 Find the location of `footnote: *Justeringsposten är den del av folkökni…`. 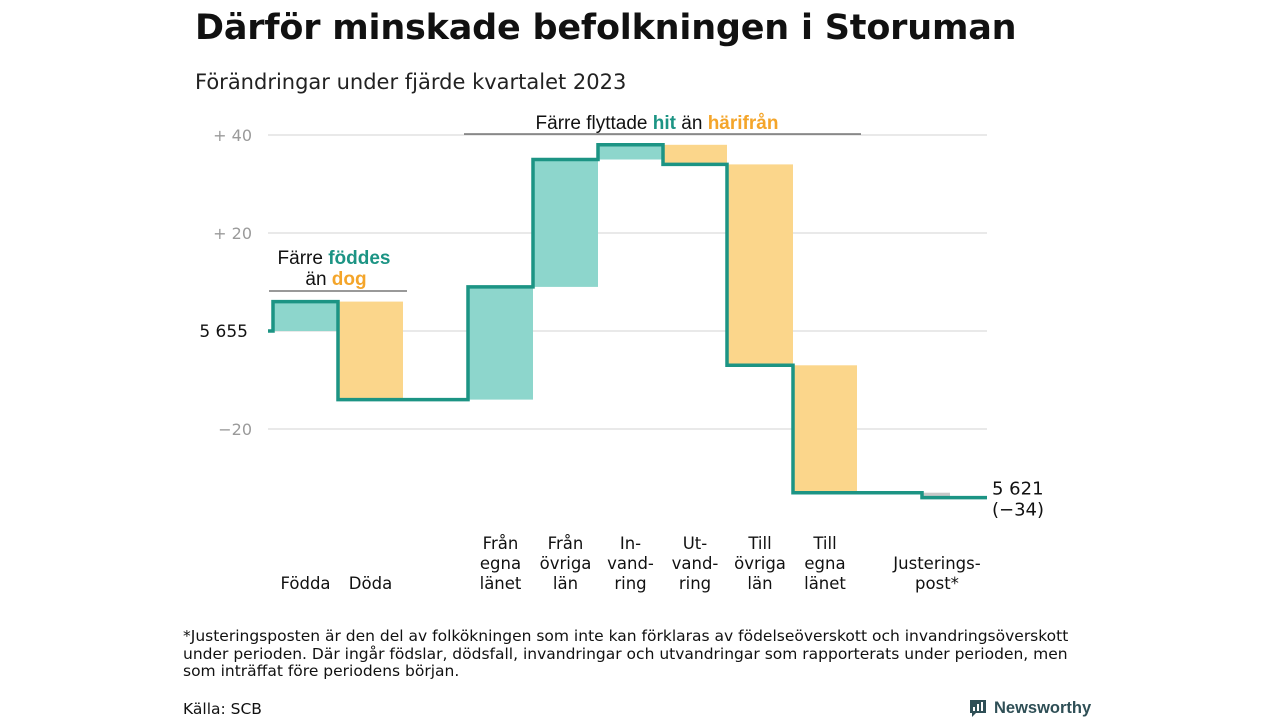

footnote: *Justeringsposten är den del av folkökni… is located at coordinates (626, 653).